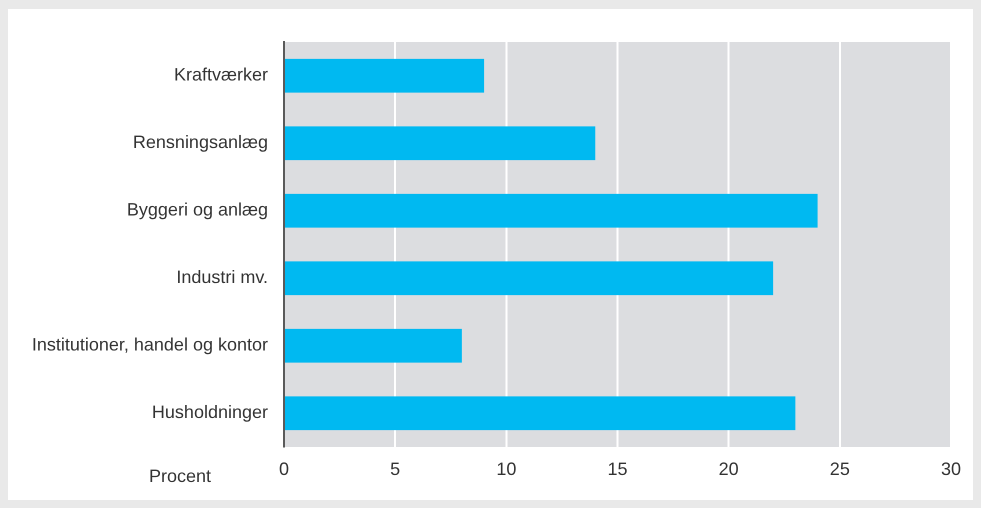 The image size is (981, 508). Describe the element at coordinates (951, 468) in the screenshot. I see `x-tick-label: 30` at that location.